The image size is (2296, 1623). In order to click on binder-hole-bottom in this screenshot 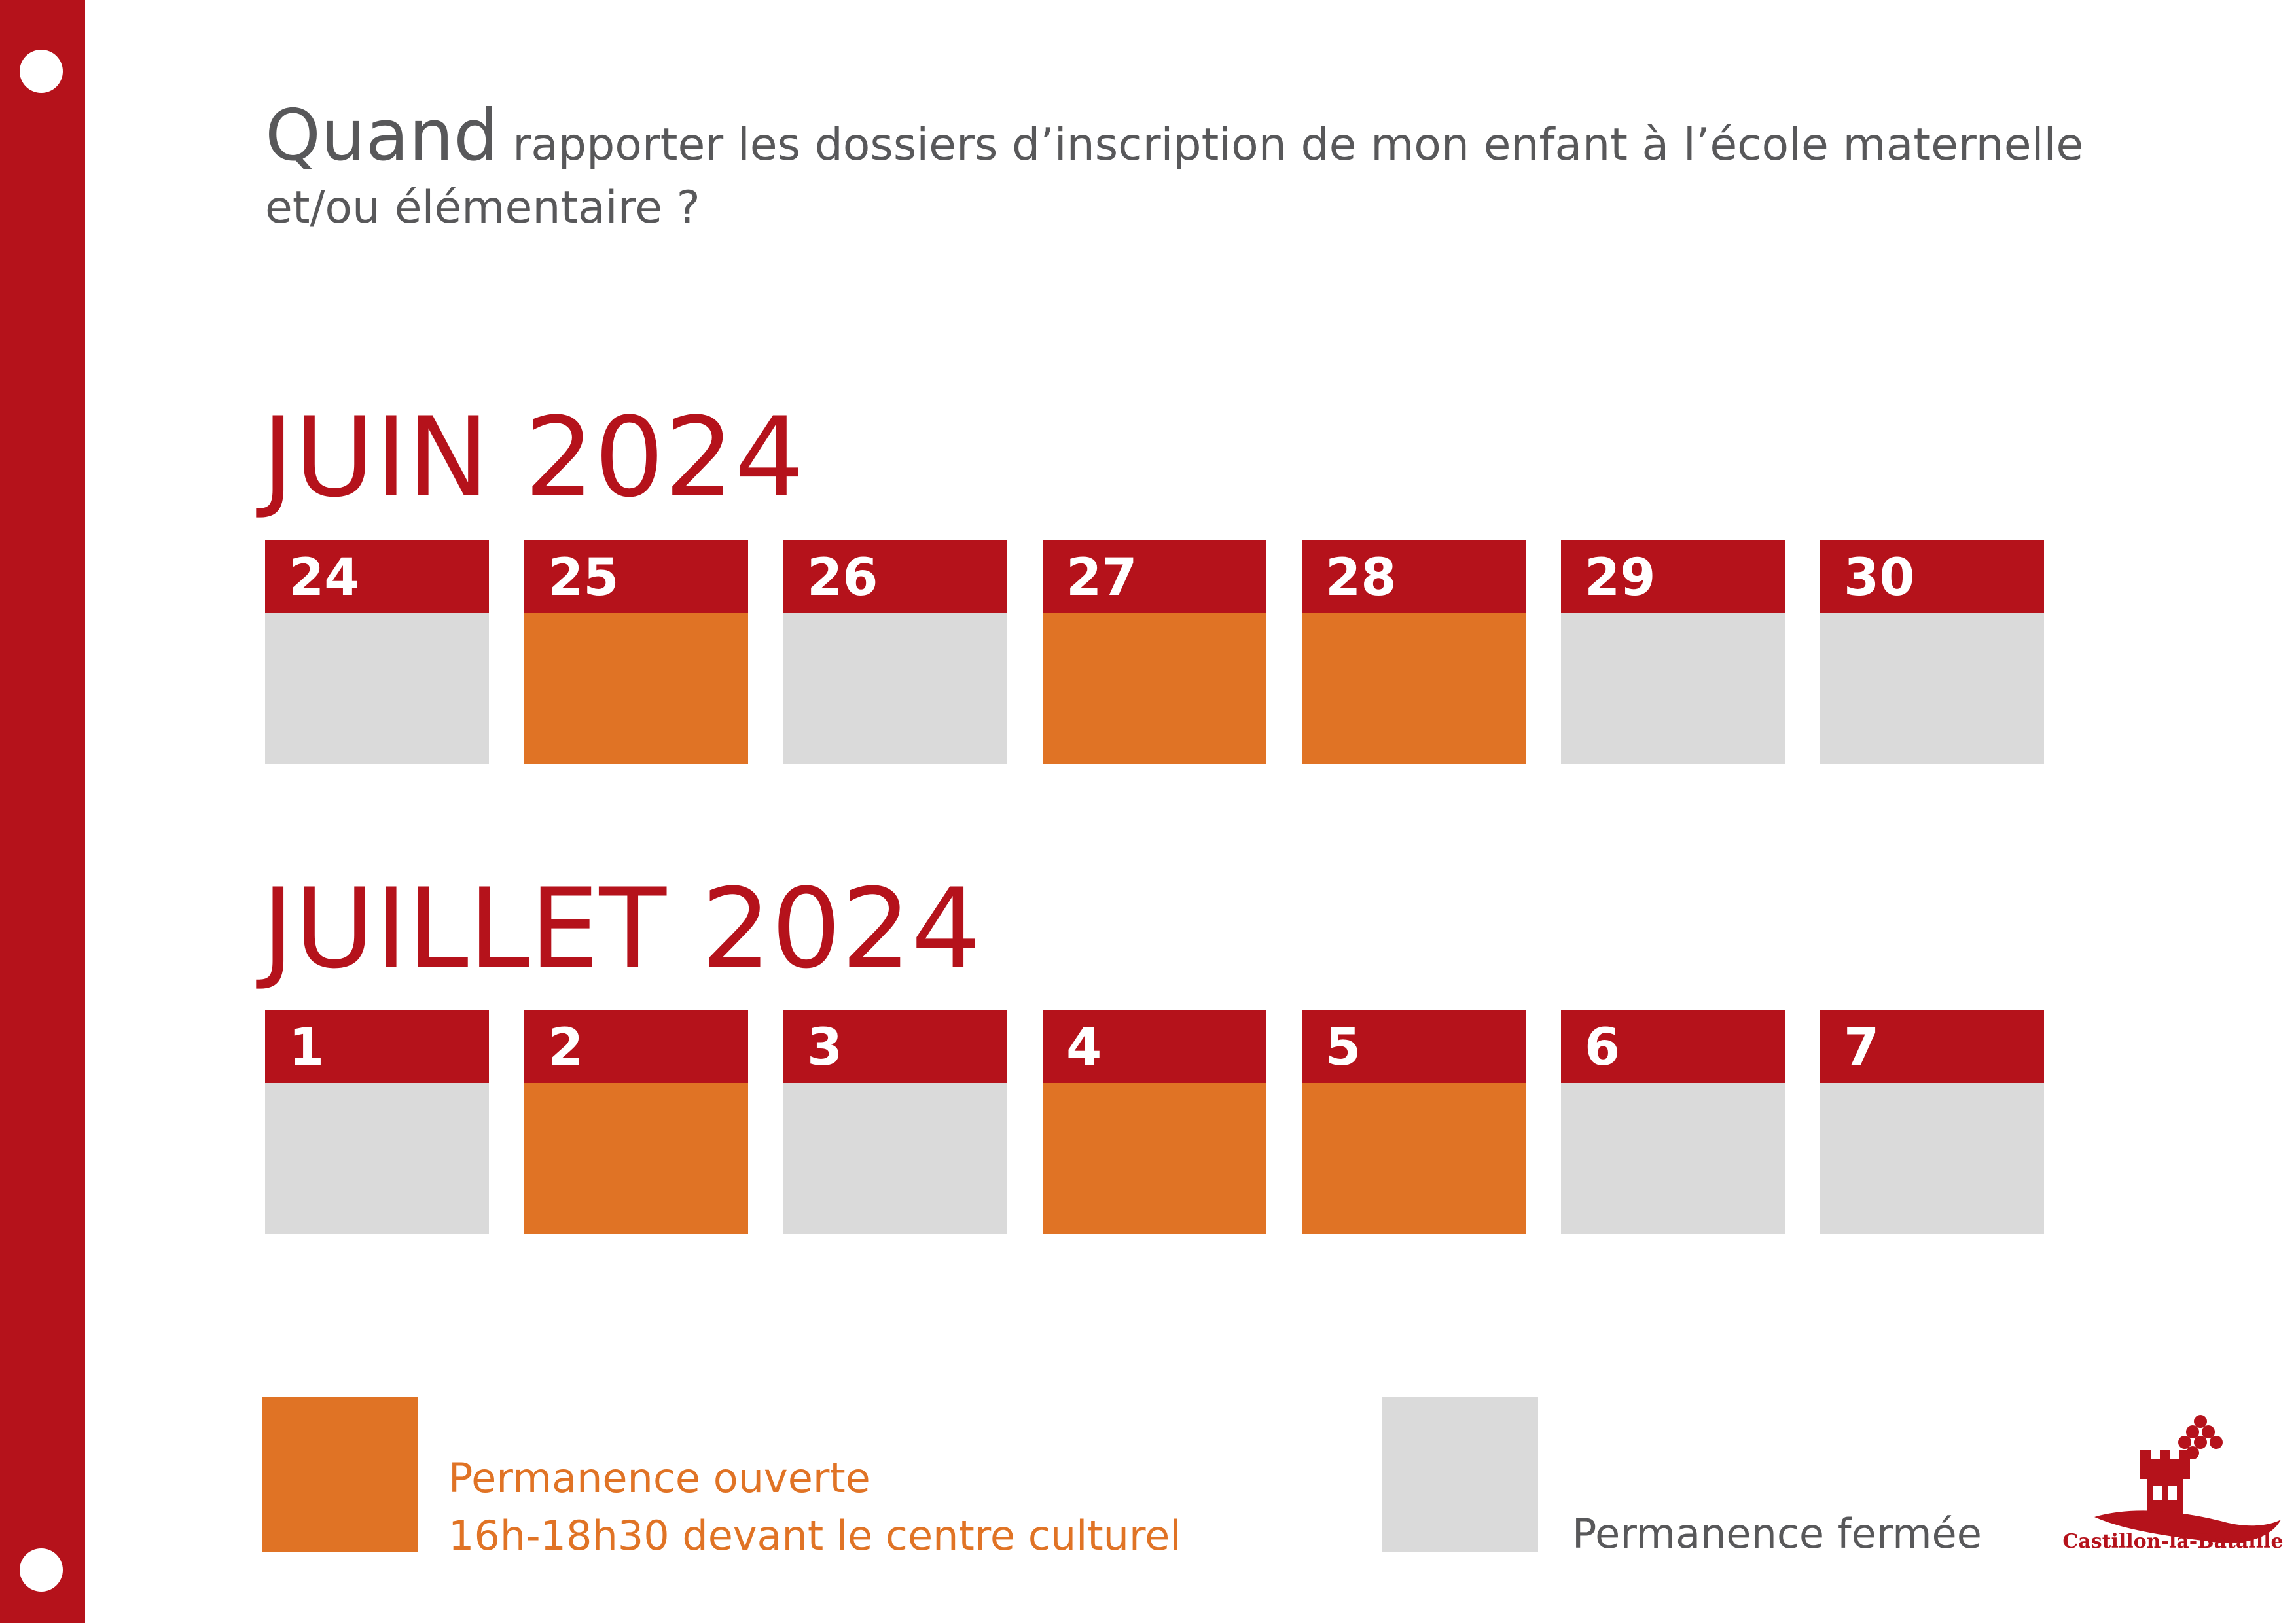, I will do `click(41, 1570)`.